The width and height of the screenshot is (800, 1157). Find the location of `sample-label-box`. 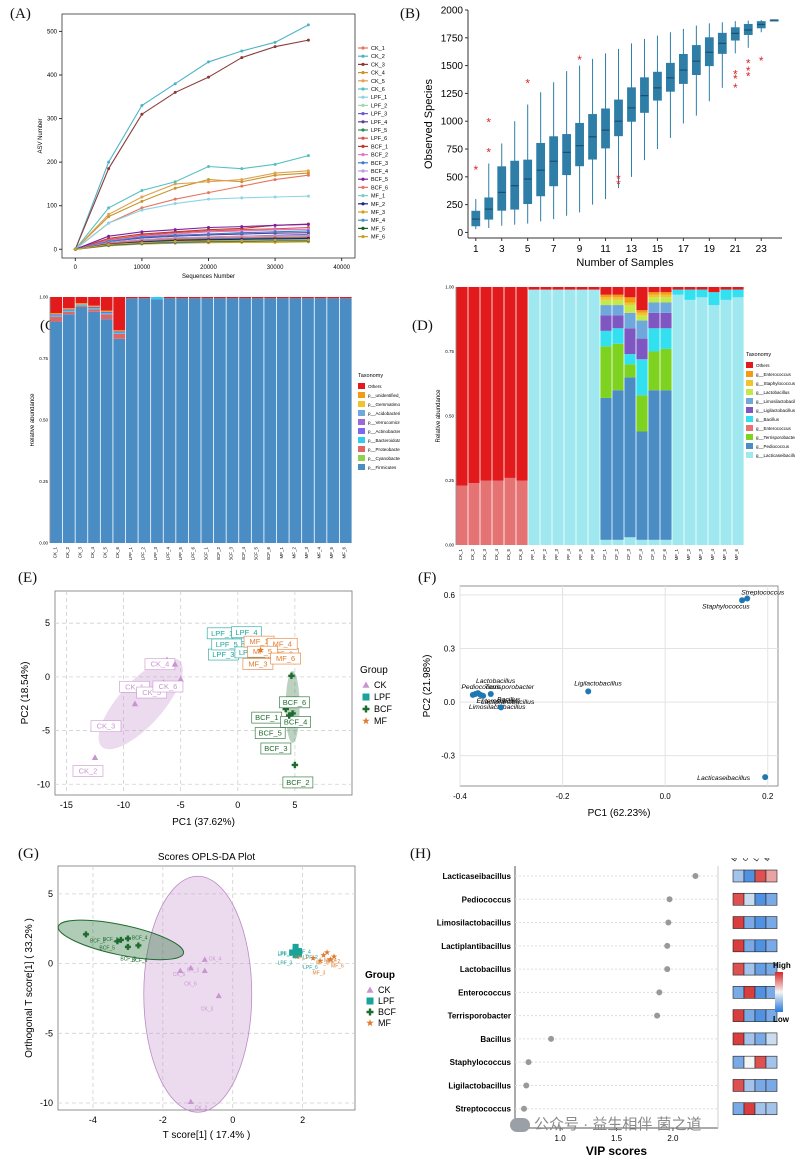

sample-label-box is located at coordinates (270, 733).